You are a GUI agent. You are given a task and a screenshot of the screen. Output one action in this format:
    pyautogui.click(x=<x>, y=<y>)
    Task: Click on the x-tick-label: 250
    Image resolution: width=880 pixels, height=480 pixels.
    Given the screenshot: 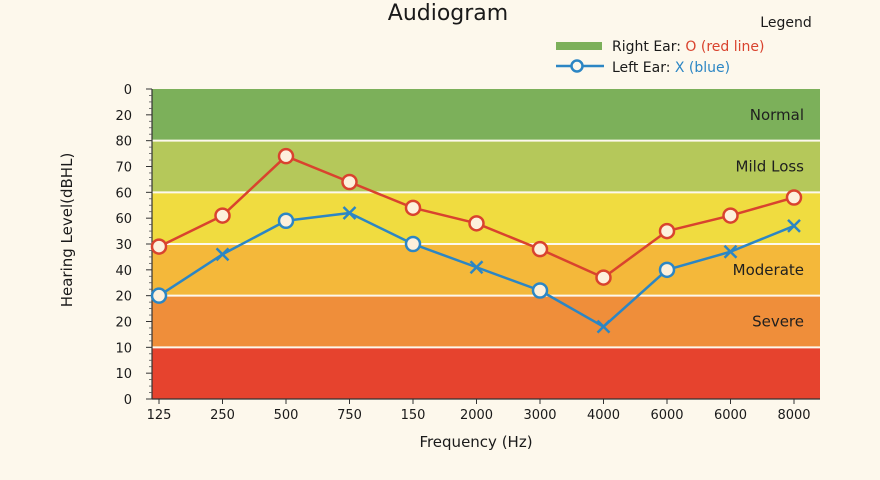 What is the action you would take?
    pyautogui.click(x=222, y=415)
    